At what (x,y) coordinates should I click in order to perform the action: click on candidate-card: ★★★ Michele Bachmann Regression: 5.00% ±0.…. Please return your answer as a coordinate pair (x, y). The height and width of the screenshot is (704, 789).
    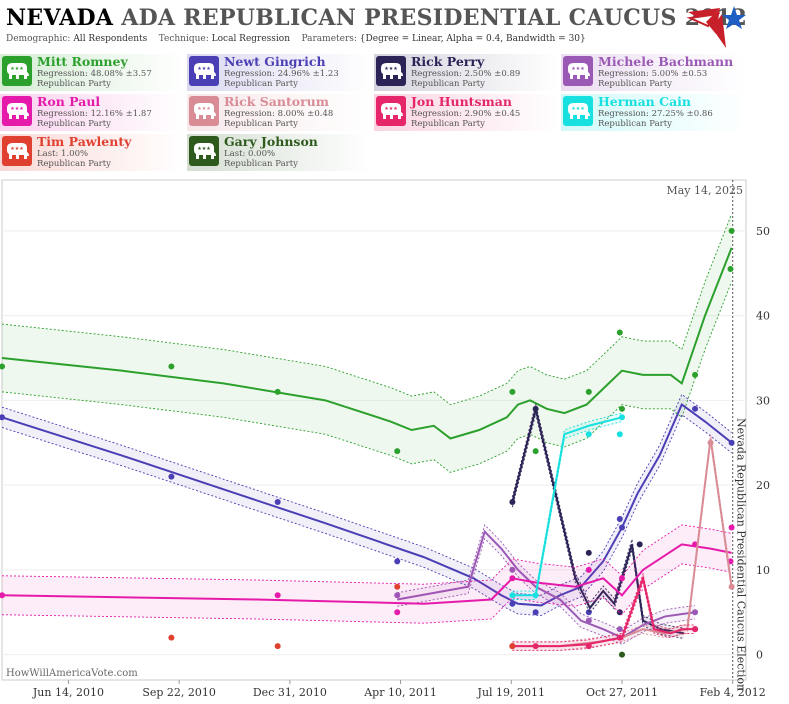
    Looking at the image, I should click on (653, 72).